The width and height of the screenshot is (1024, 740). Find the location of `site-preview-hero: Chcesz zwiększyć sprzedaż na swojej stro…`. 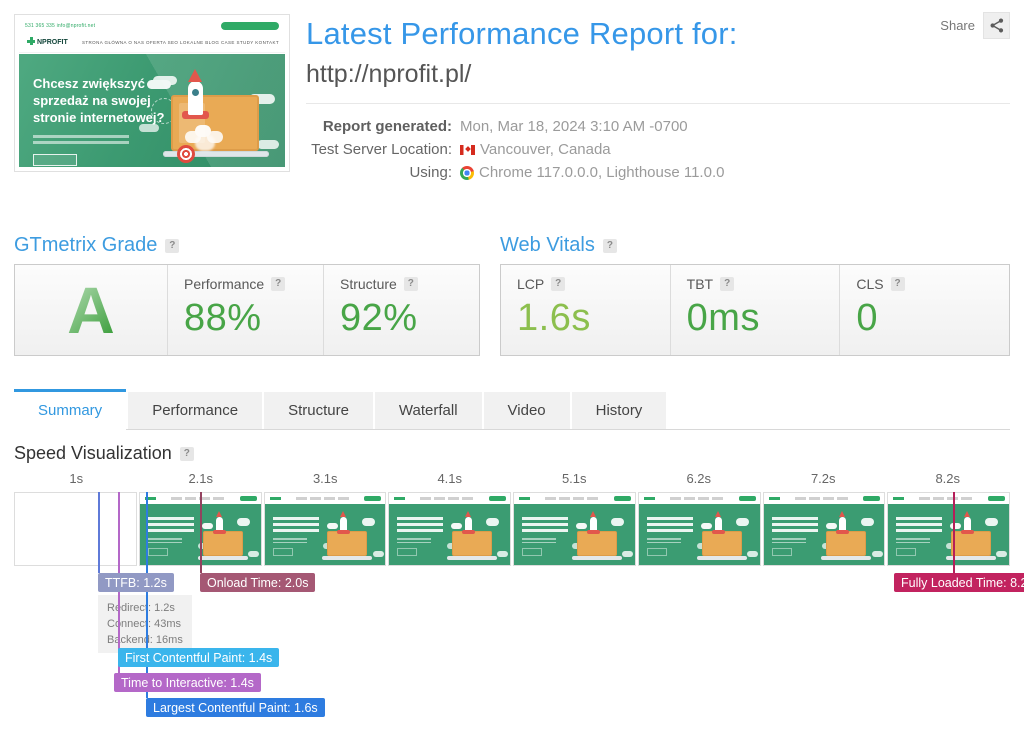

site-preview-hero: Chcesz zwiększyć sprzedaż na swojej stro… is located at coordinates (152, 110).